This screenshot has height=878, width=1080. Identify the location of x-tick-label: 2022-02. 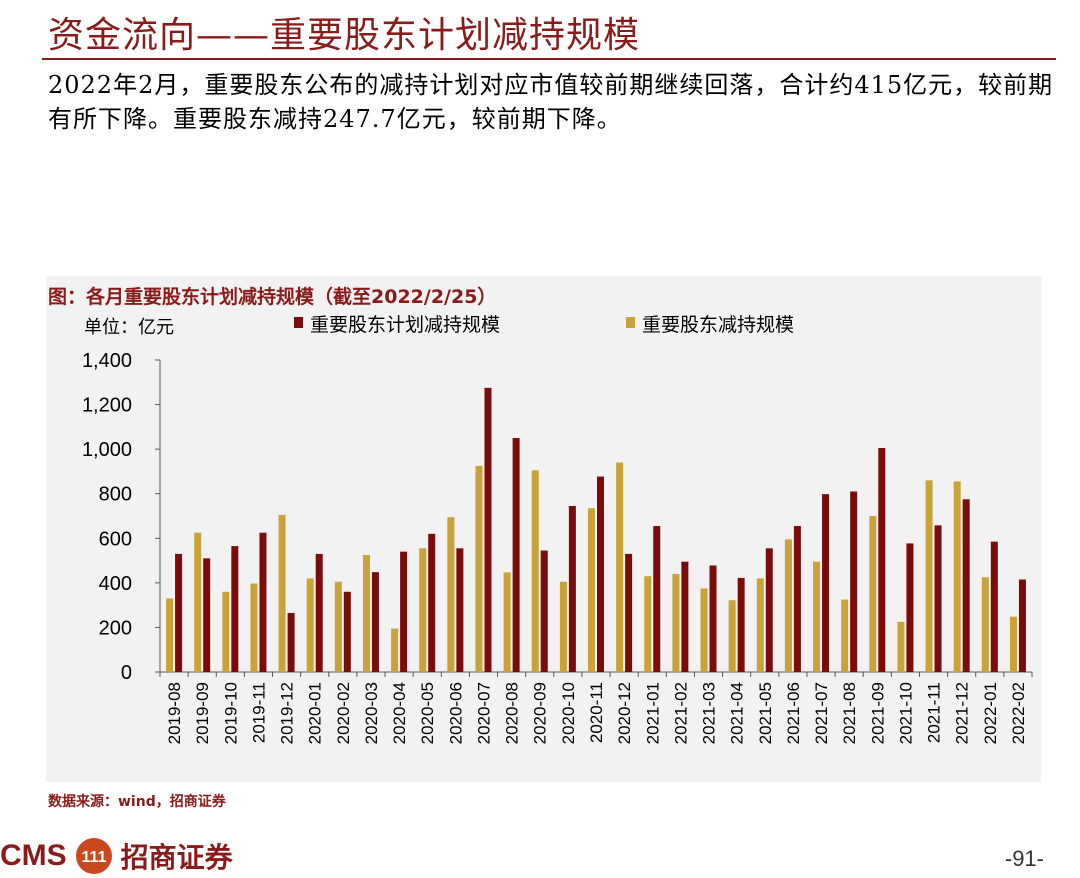
(1018, 713).